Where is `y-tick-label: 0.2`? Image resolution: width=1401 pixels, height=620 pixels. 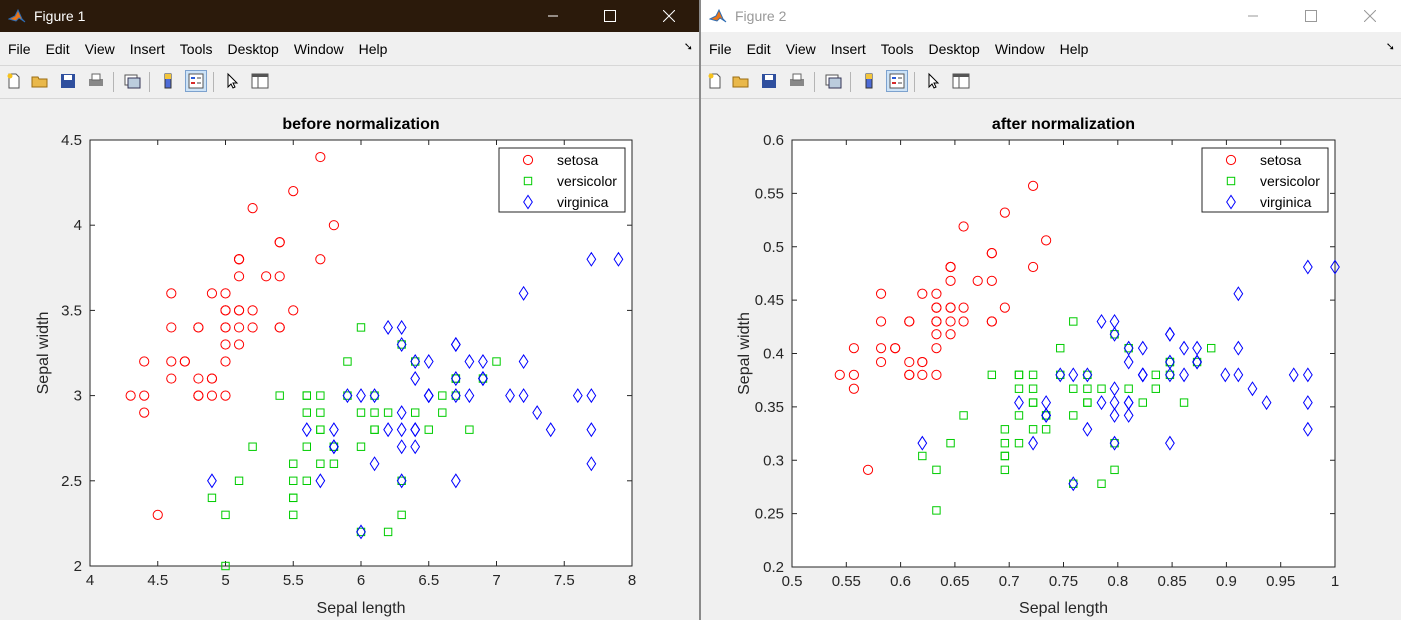
y-tick-label: 0.2 is located at coordinates (773, 567).